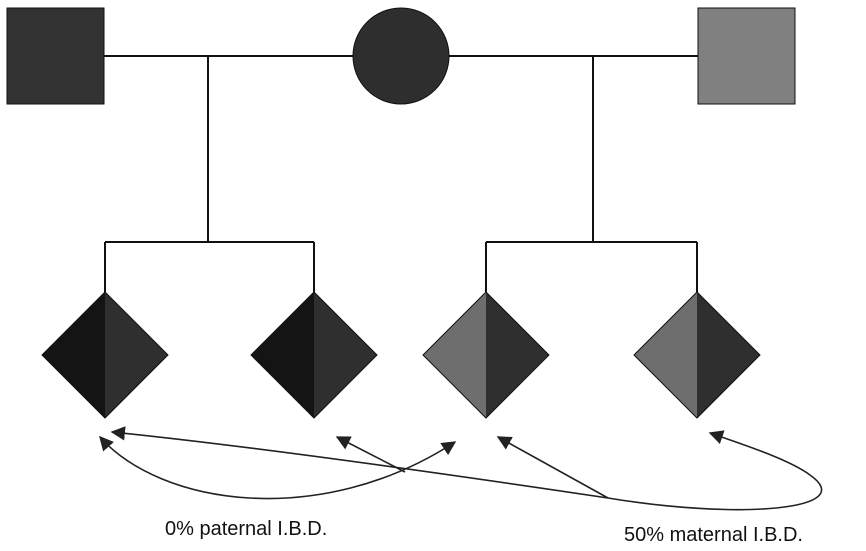 The image size is (866, 551). Describe the element at coordinates (246, 529) in the screenshot. I see `paternal-ibd-label: 0% paternal I.B.D.` at that location.